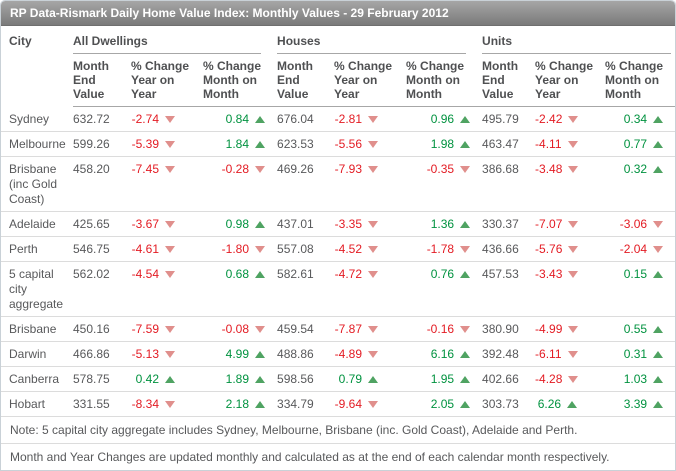 This screenshot has height=471, width=676. Describe the element at coordinates (37, 224) in the screenshot. I see `city-cell: Adelaide` at that location.